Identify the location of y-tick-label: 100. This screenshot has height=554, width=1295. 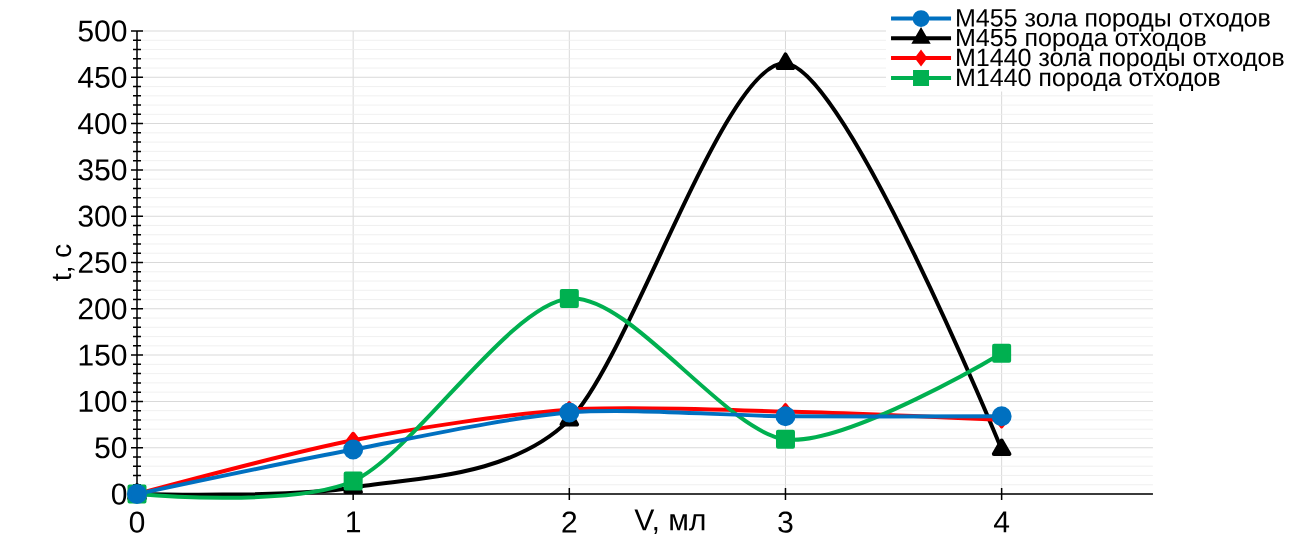
(103, 401).